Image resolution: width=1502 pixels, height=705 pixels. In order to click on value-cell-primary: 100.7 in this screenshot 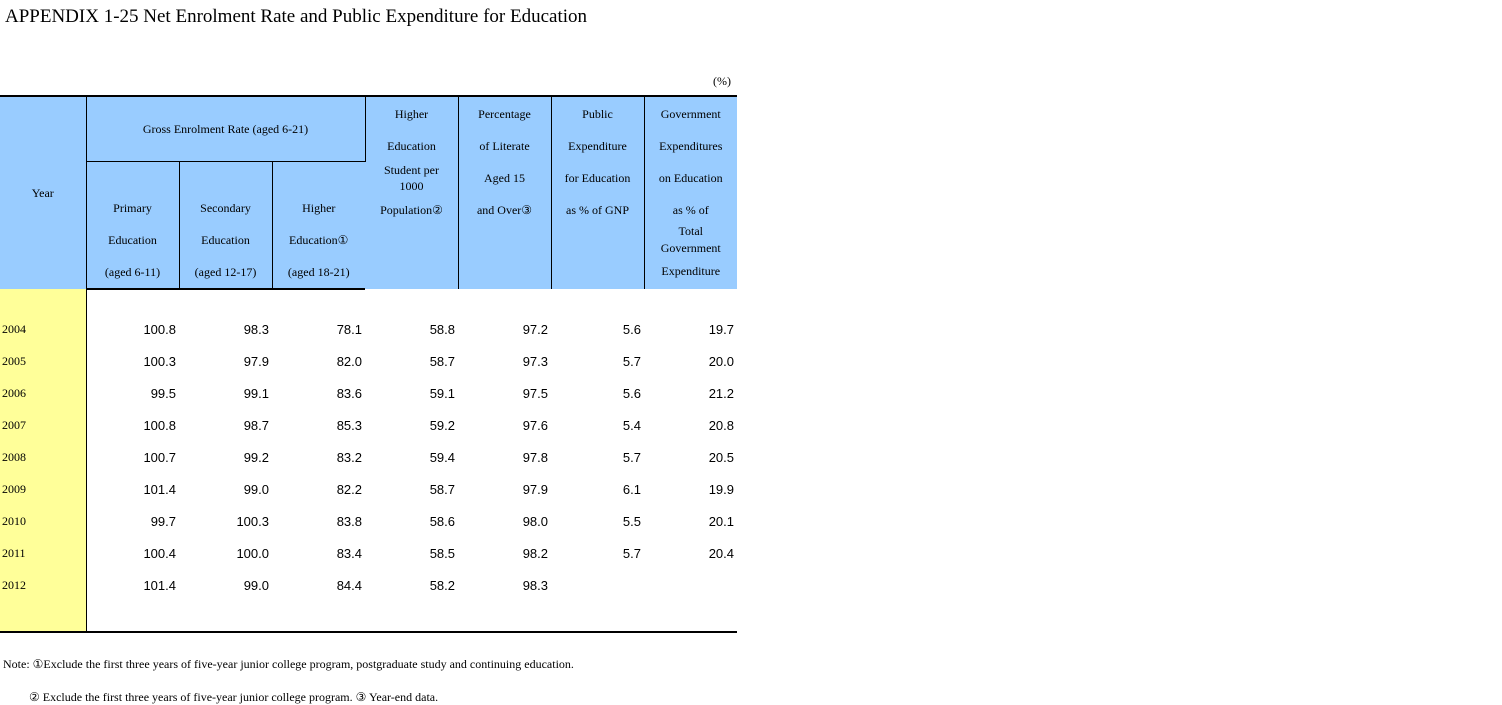, I will do `click(159, 457)`.